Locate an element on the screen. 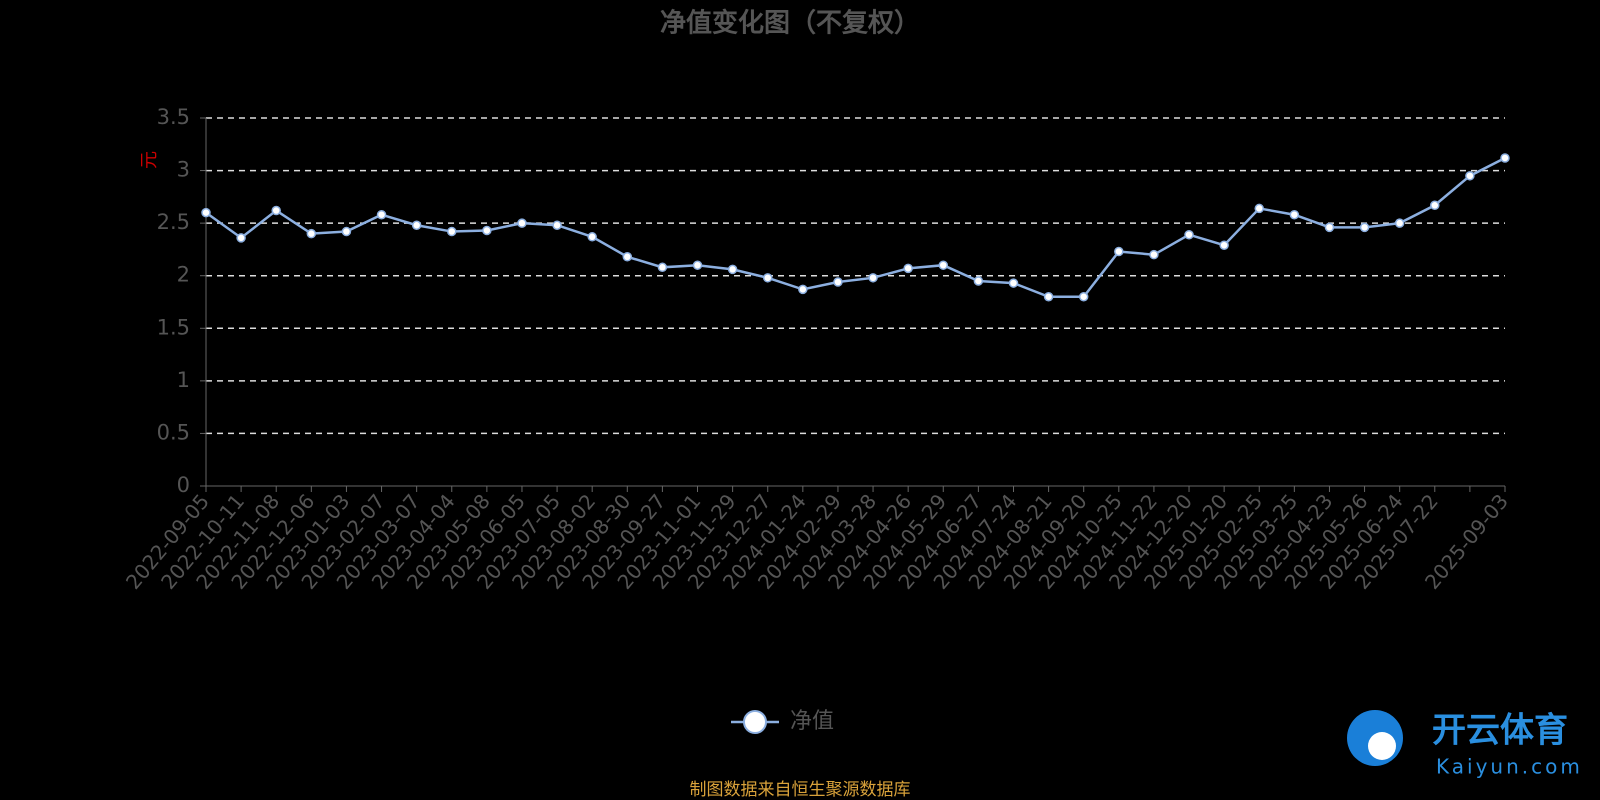 This screenshot has width=1600, height=800. watermark-site: Kaiyun.com is located at coordinates (1509, 767).